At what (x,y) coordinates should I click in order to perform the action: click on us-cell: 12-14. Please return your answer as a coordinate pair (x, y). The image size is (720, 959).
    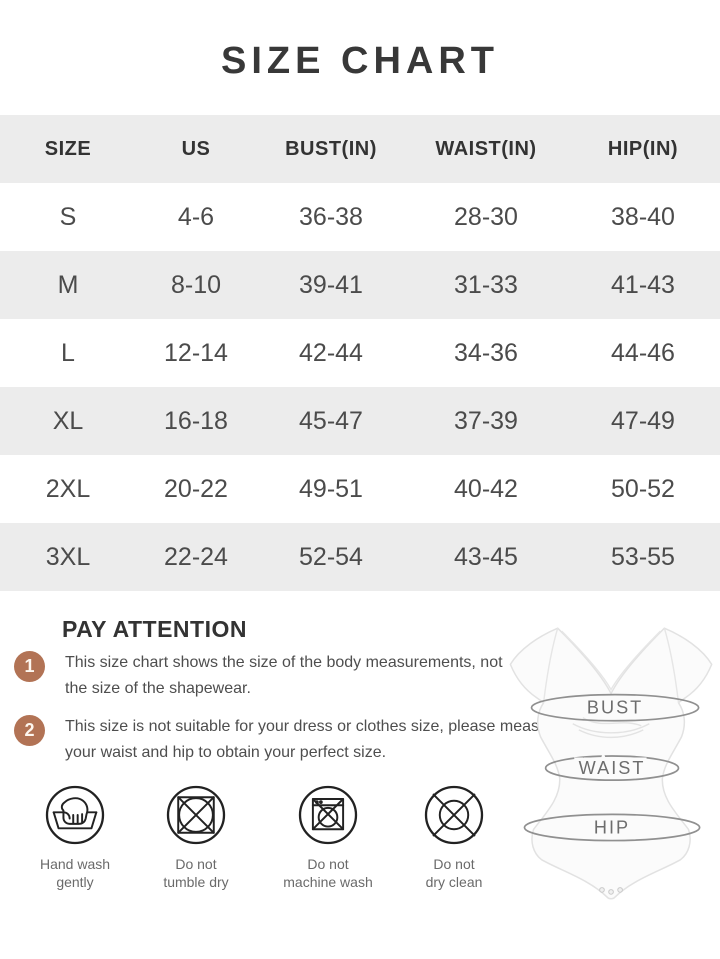
    Looking at the image, I should click on (196, 352).